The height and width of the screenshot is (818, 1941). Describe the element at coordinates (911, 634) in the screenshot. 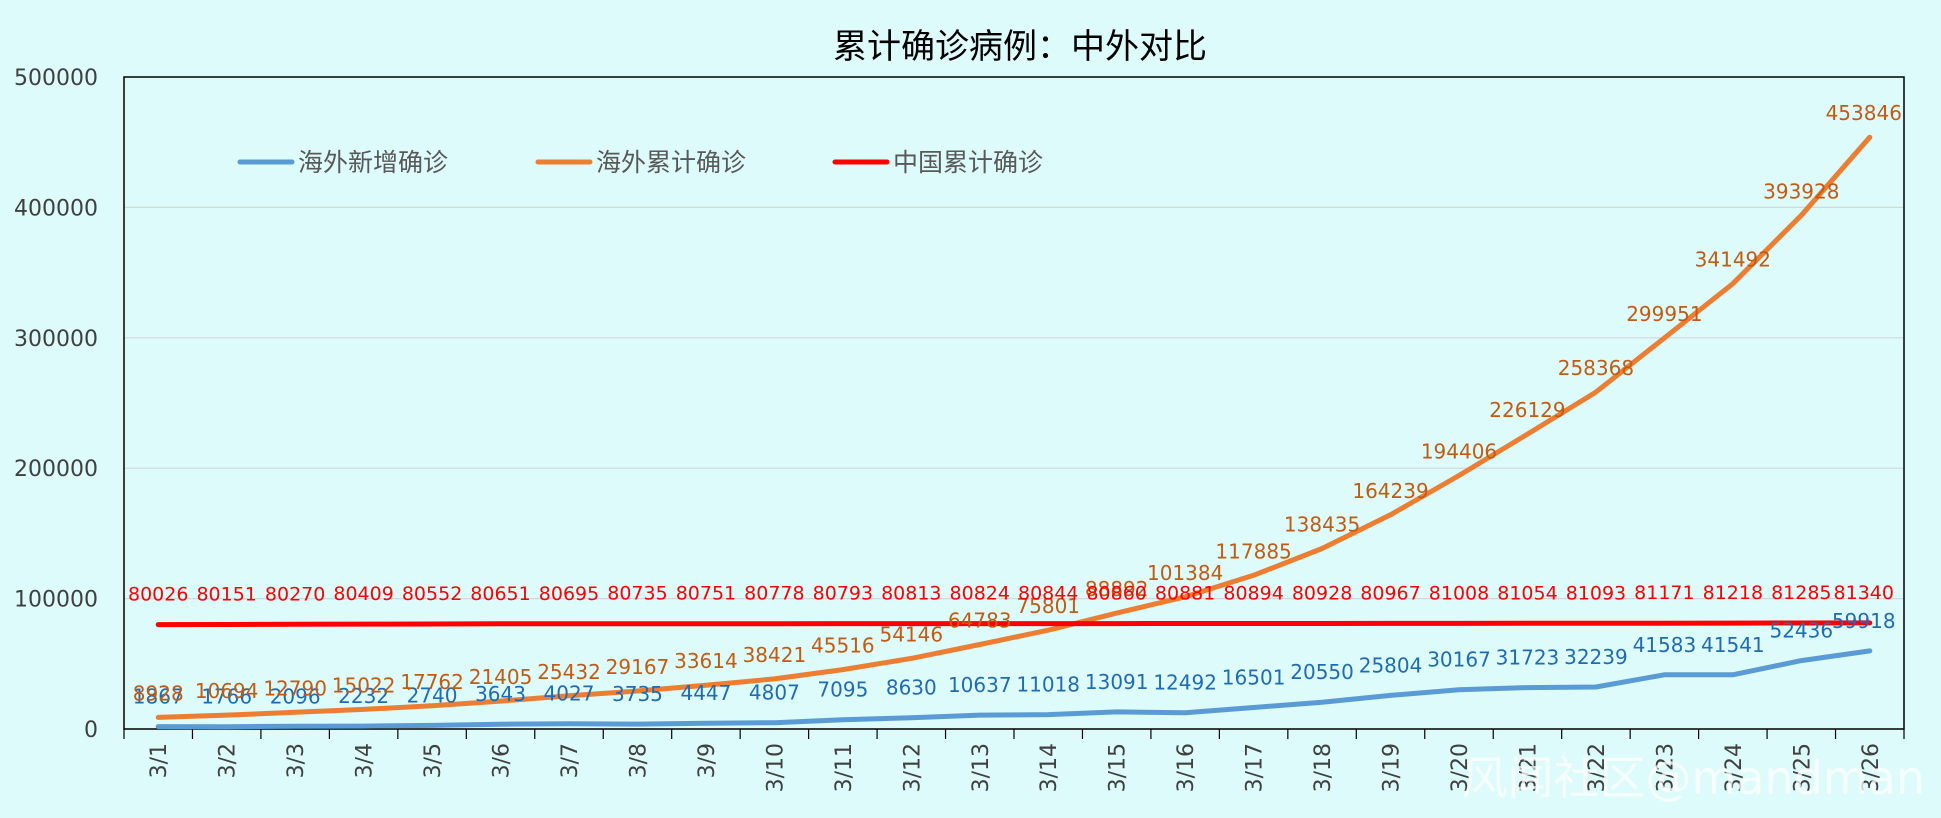

I see `data-label-overseas-total: 54146` at that location.